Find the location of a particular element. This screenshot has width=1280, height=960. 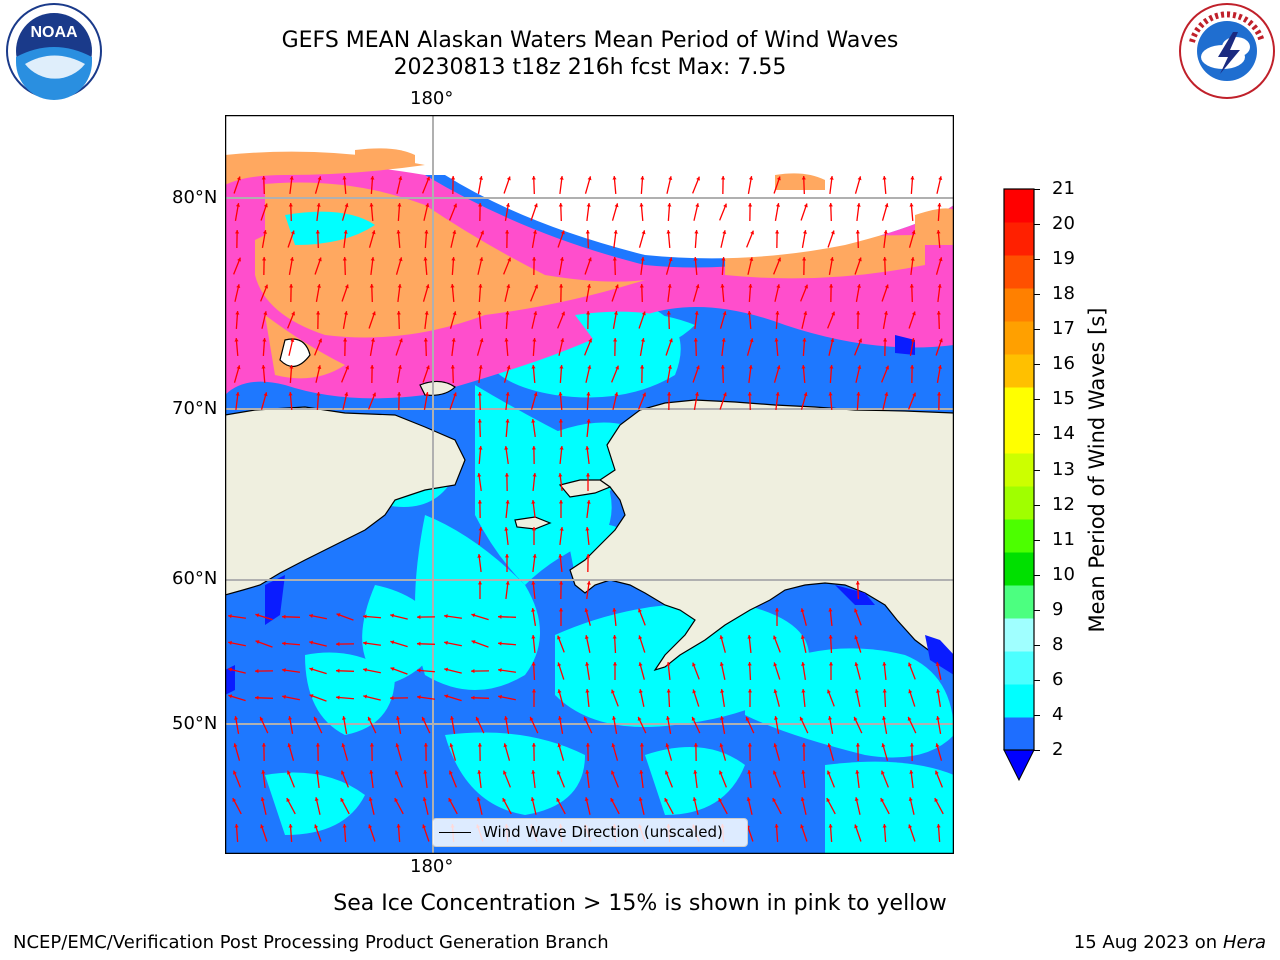

nws-logo-icon is located at coordinates (1227, 51).